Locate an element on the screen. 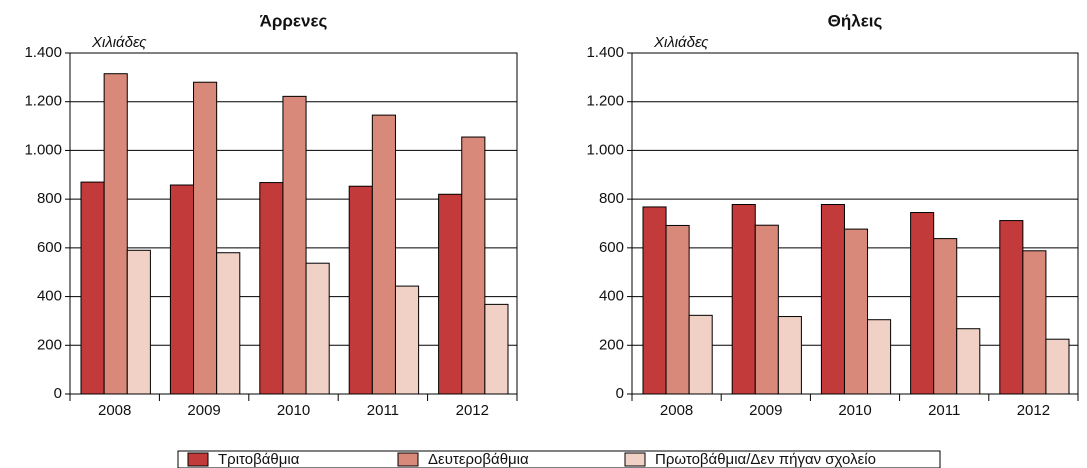 This screenshot has width=1087, height=468. legend-box is located at coordinates (559, 459).